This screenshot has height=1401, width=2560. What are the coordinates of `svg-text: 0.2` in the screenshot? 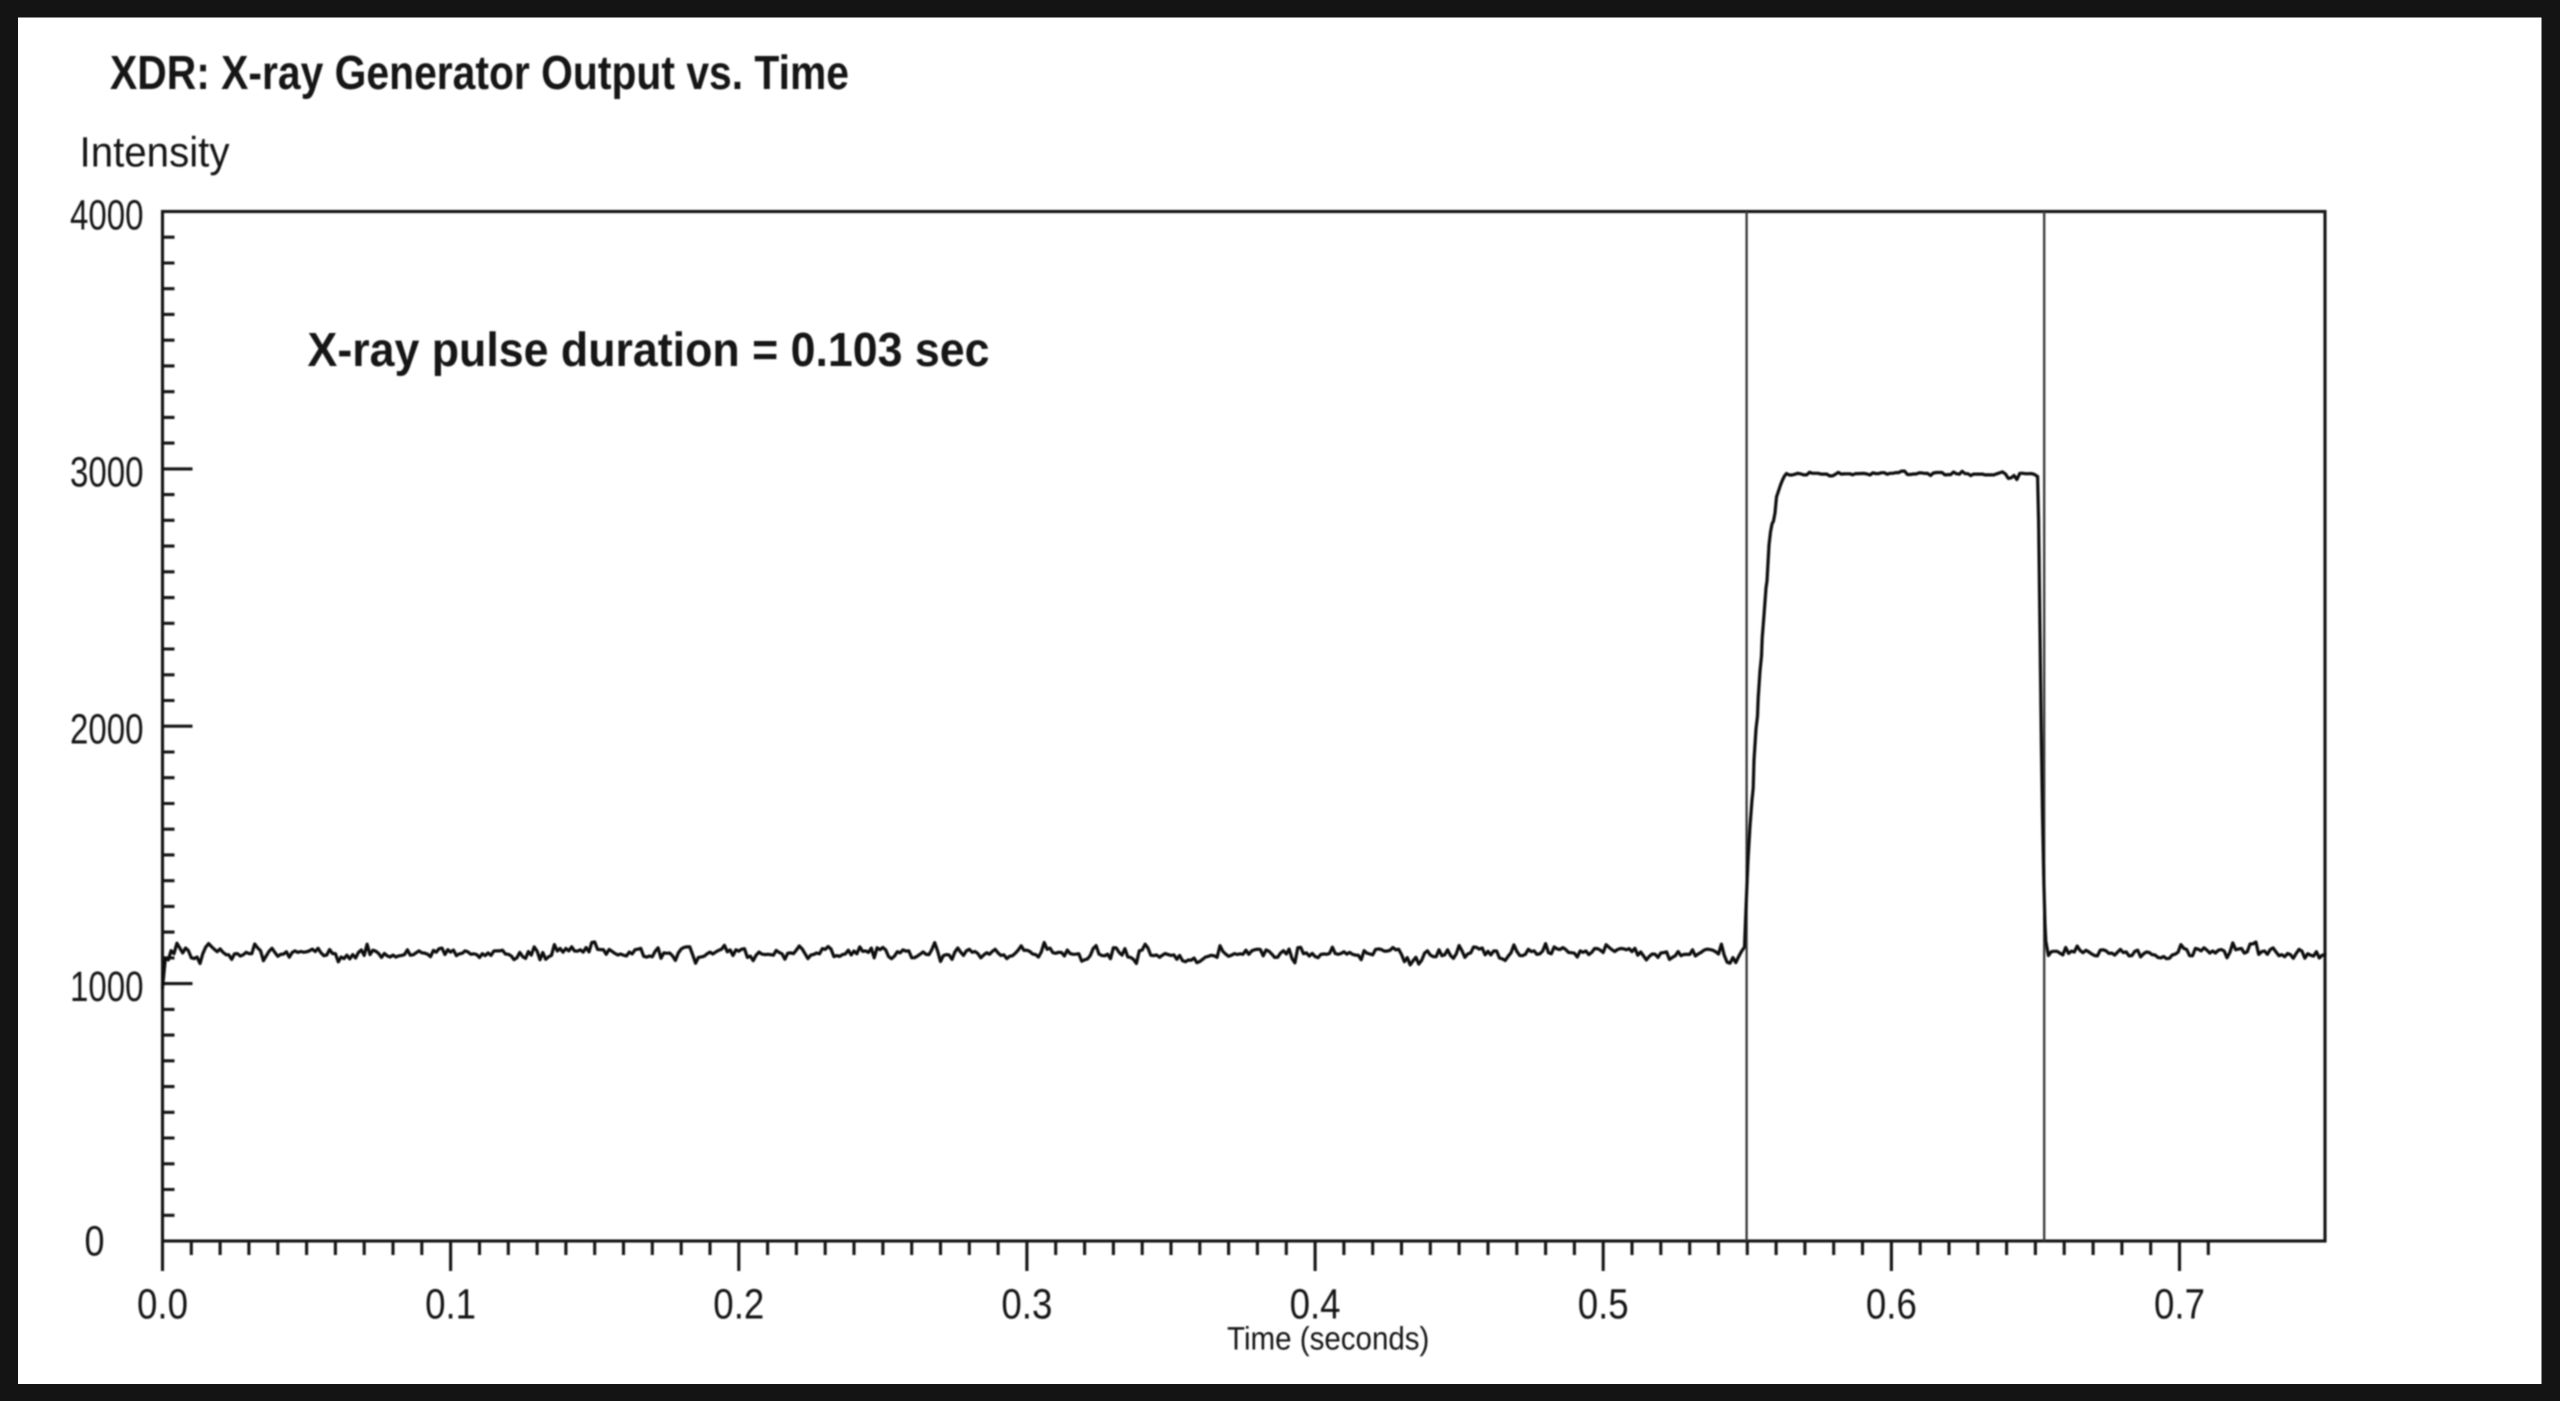 It's located at (738, 1305).